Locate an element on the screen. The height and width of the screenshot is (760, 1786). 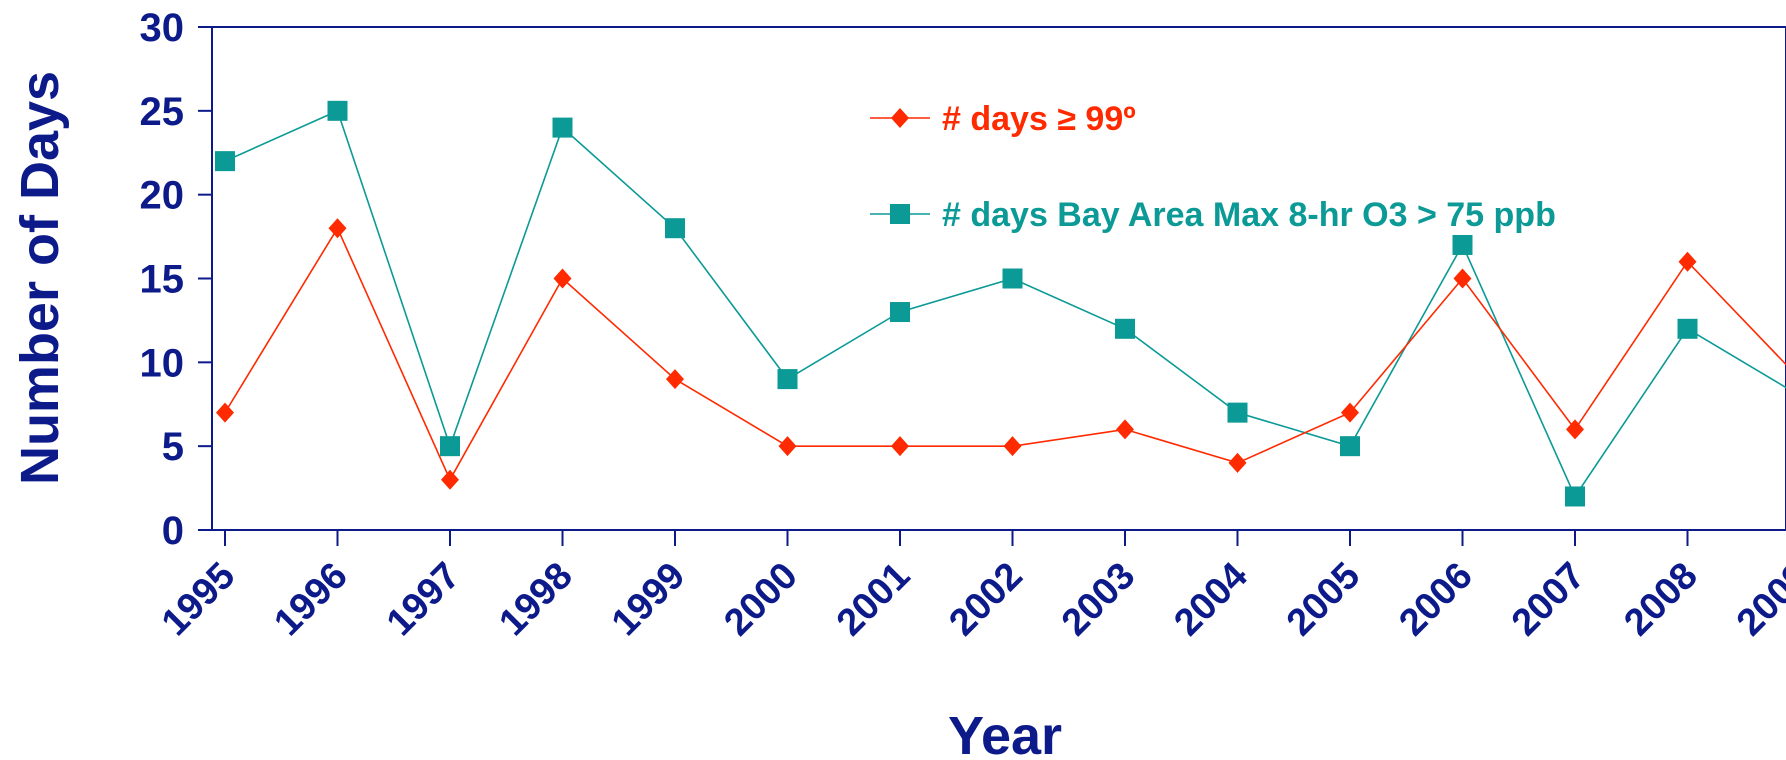
y-tick-label: 5 is located at coordinates (173, 447).